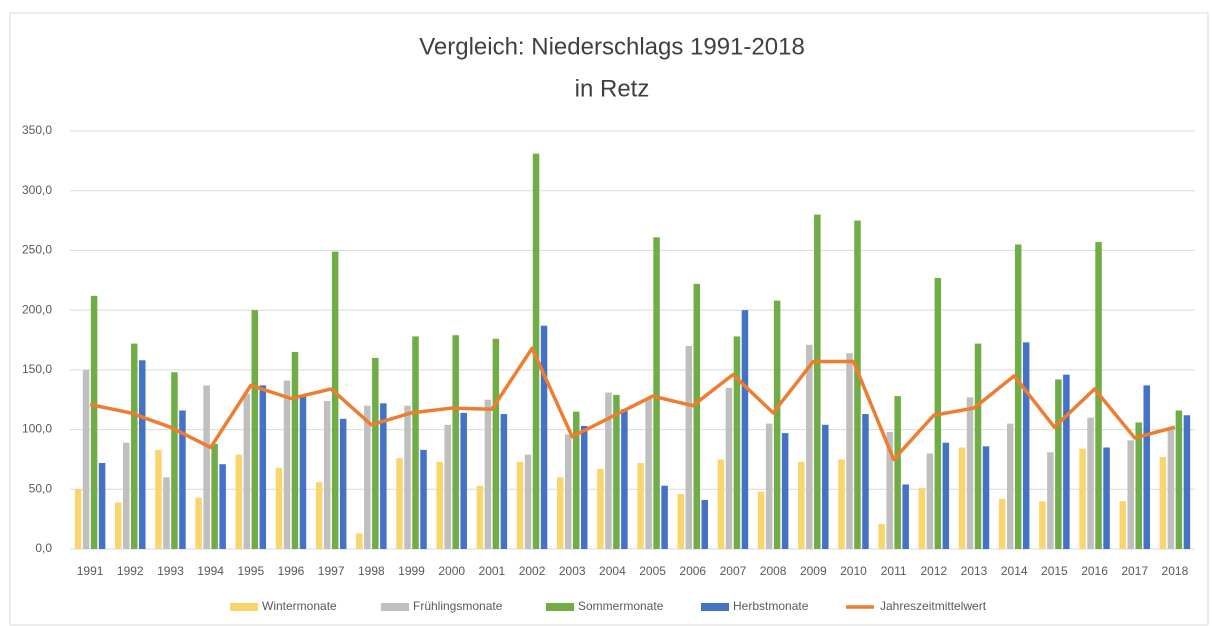 The image size is (1212, 626). Describe the element at coordinates (771, 606) in the screenshot. I see `legend-label: Herbstmonate` at that location.